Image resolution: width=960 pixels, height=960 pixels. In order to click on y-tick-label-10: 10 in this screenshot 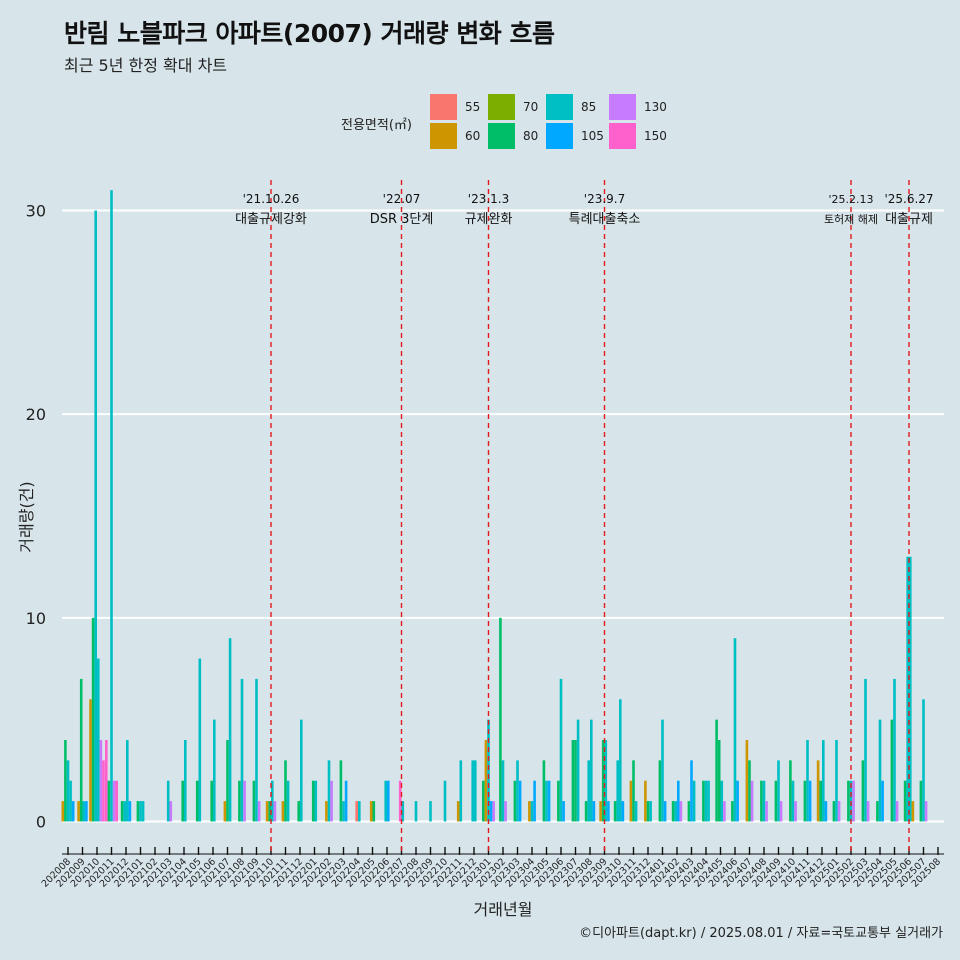, I will do `click(36, 618)`.